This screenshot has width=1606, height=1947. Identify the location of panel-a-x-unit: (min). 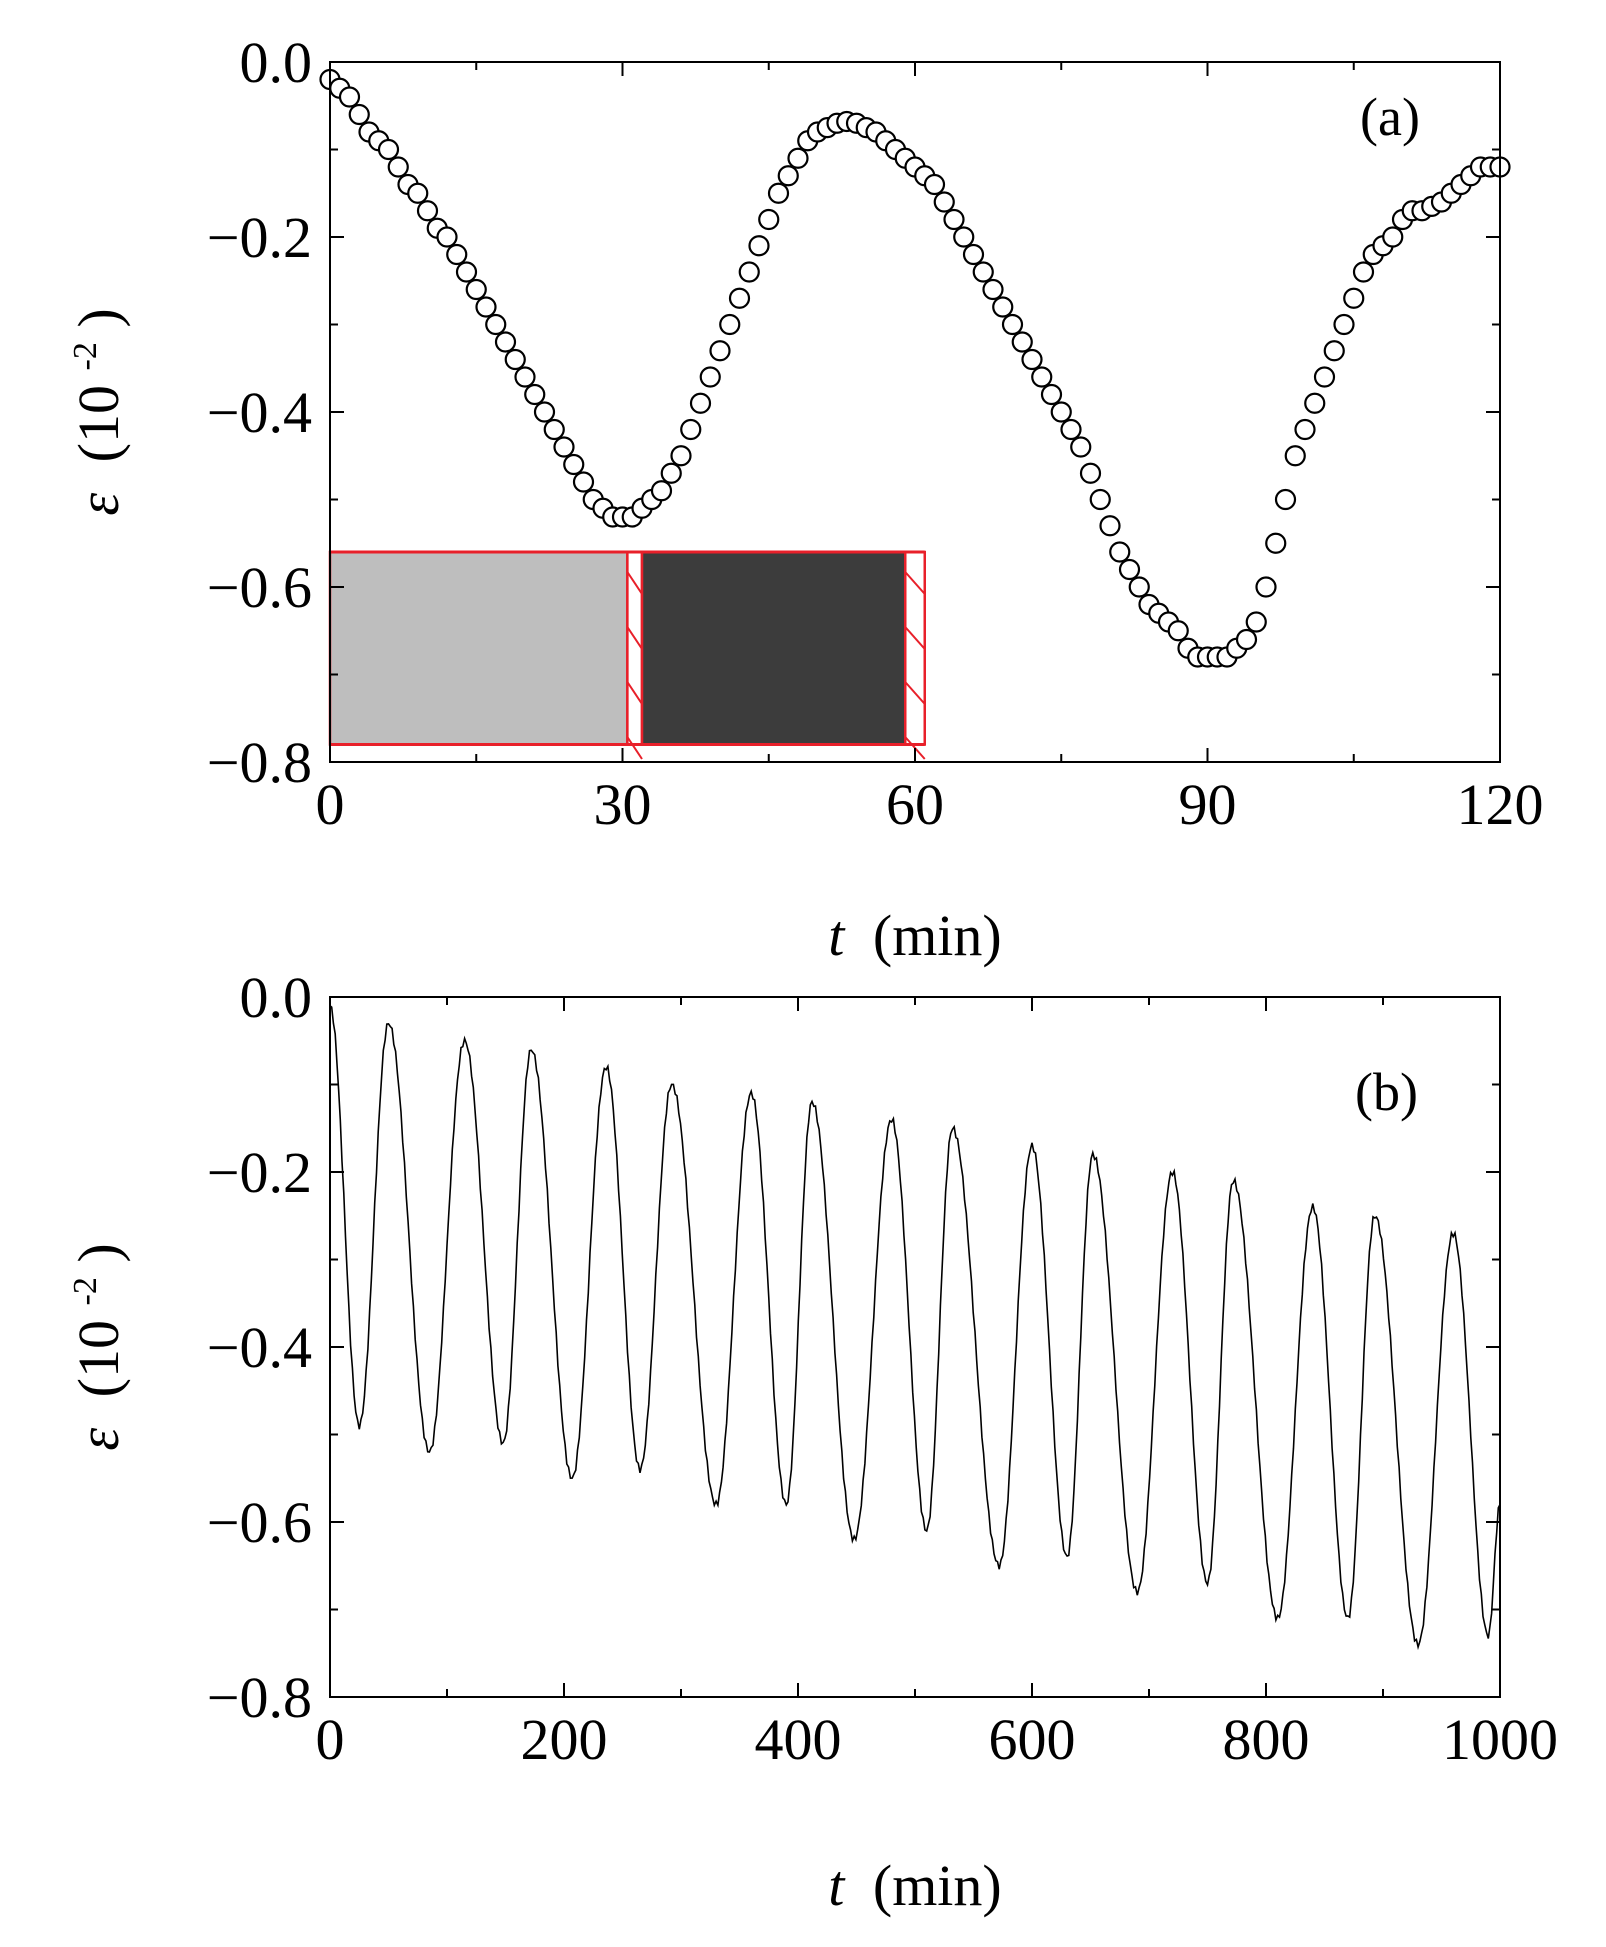
(937, 935).